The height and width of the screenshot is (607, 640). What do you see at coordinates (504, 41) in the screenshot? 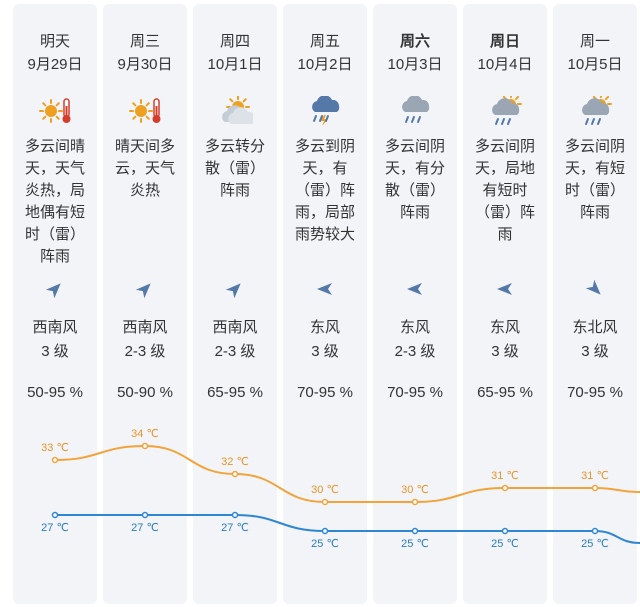
I see `day-name: 周日` at bounding box center [504, 41].